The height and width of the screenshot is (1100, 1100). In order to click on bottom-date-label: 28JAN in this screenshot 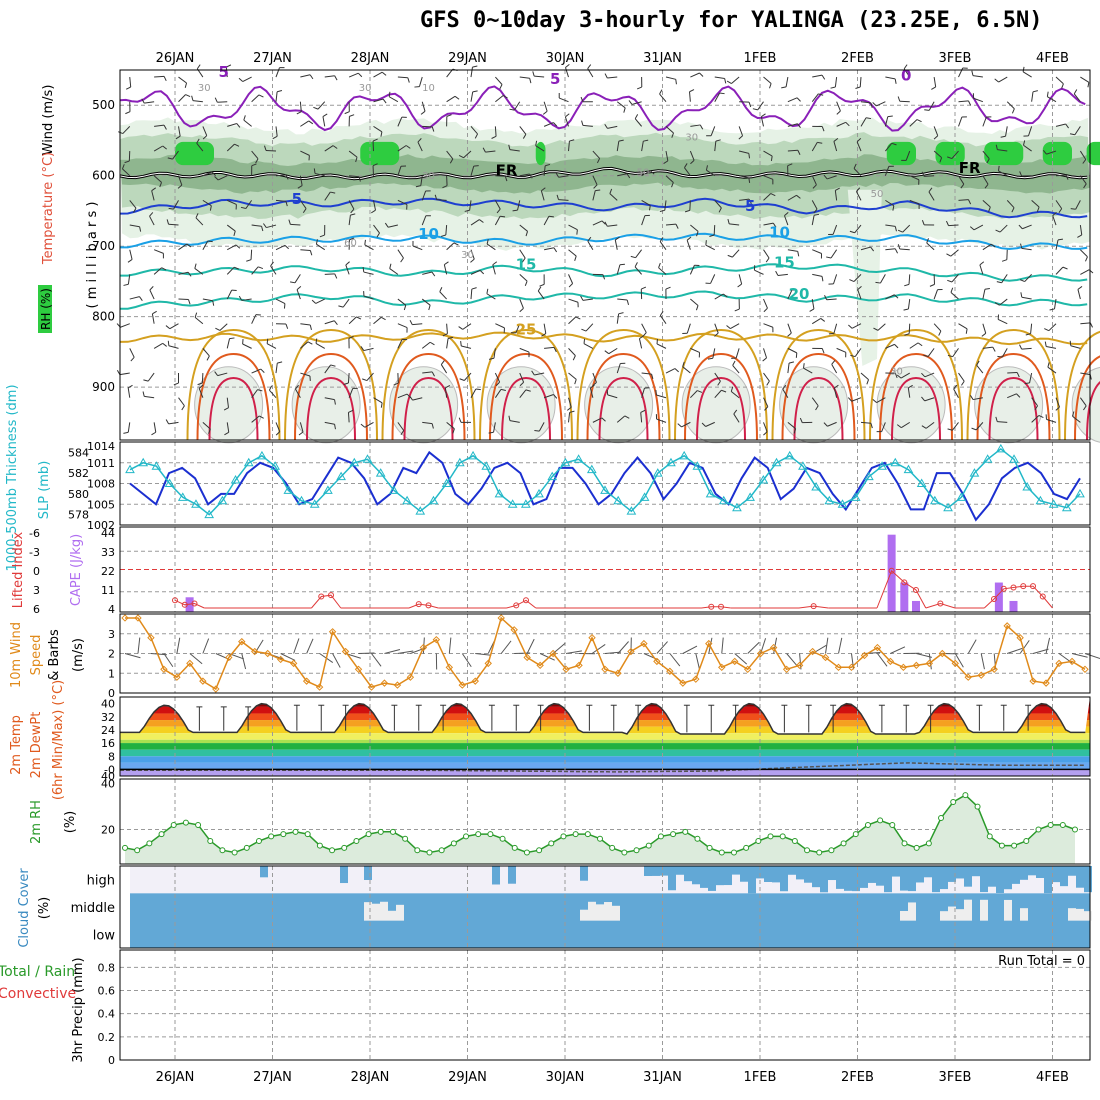, I will do `click(370, 1077)`.